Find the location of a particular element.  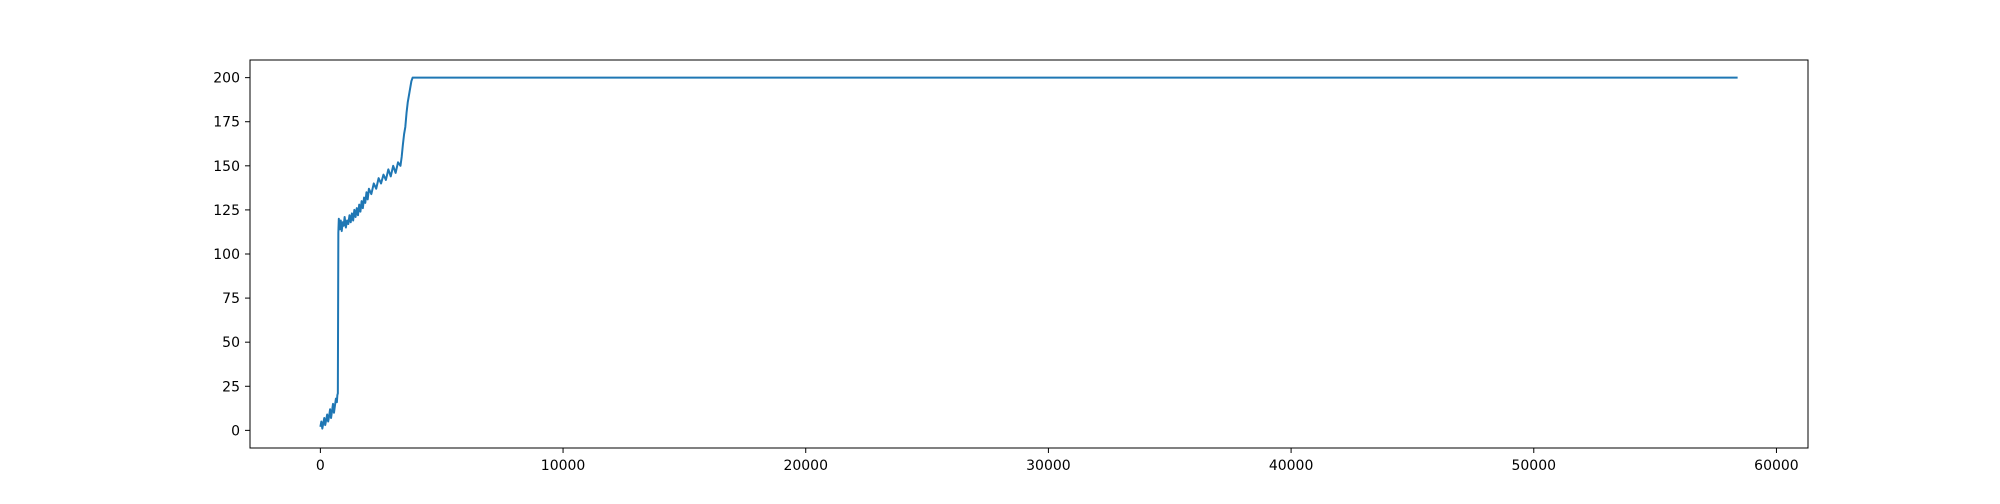

x-tick-label: 60000 is located at coordinates (1776, 466).